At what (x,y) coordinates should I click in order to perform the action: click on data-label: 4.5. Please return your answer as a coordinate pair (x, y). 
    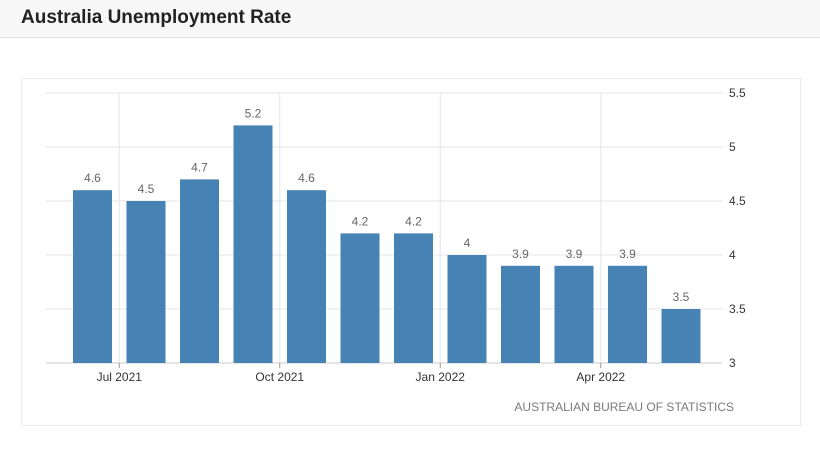
    Looking at the image, I should click on (146, 189).